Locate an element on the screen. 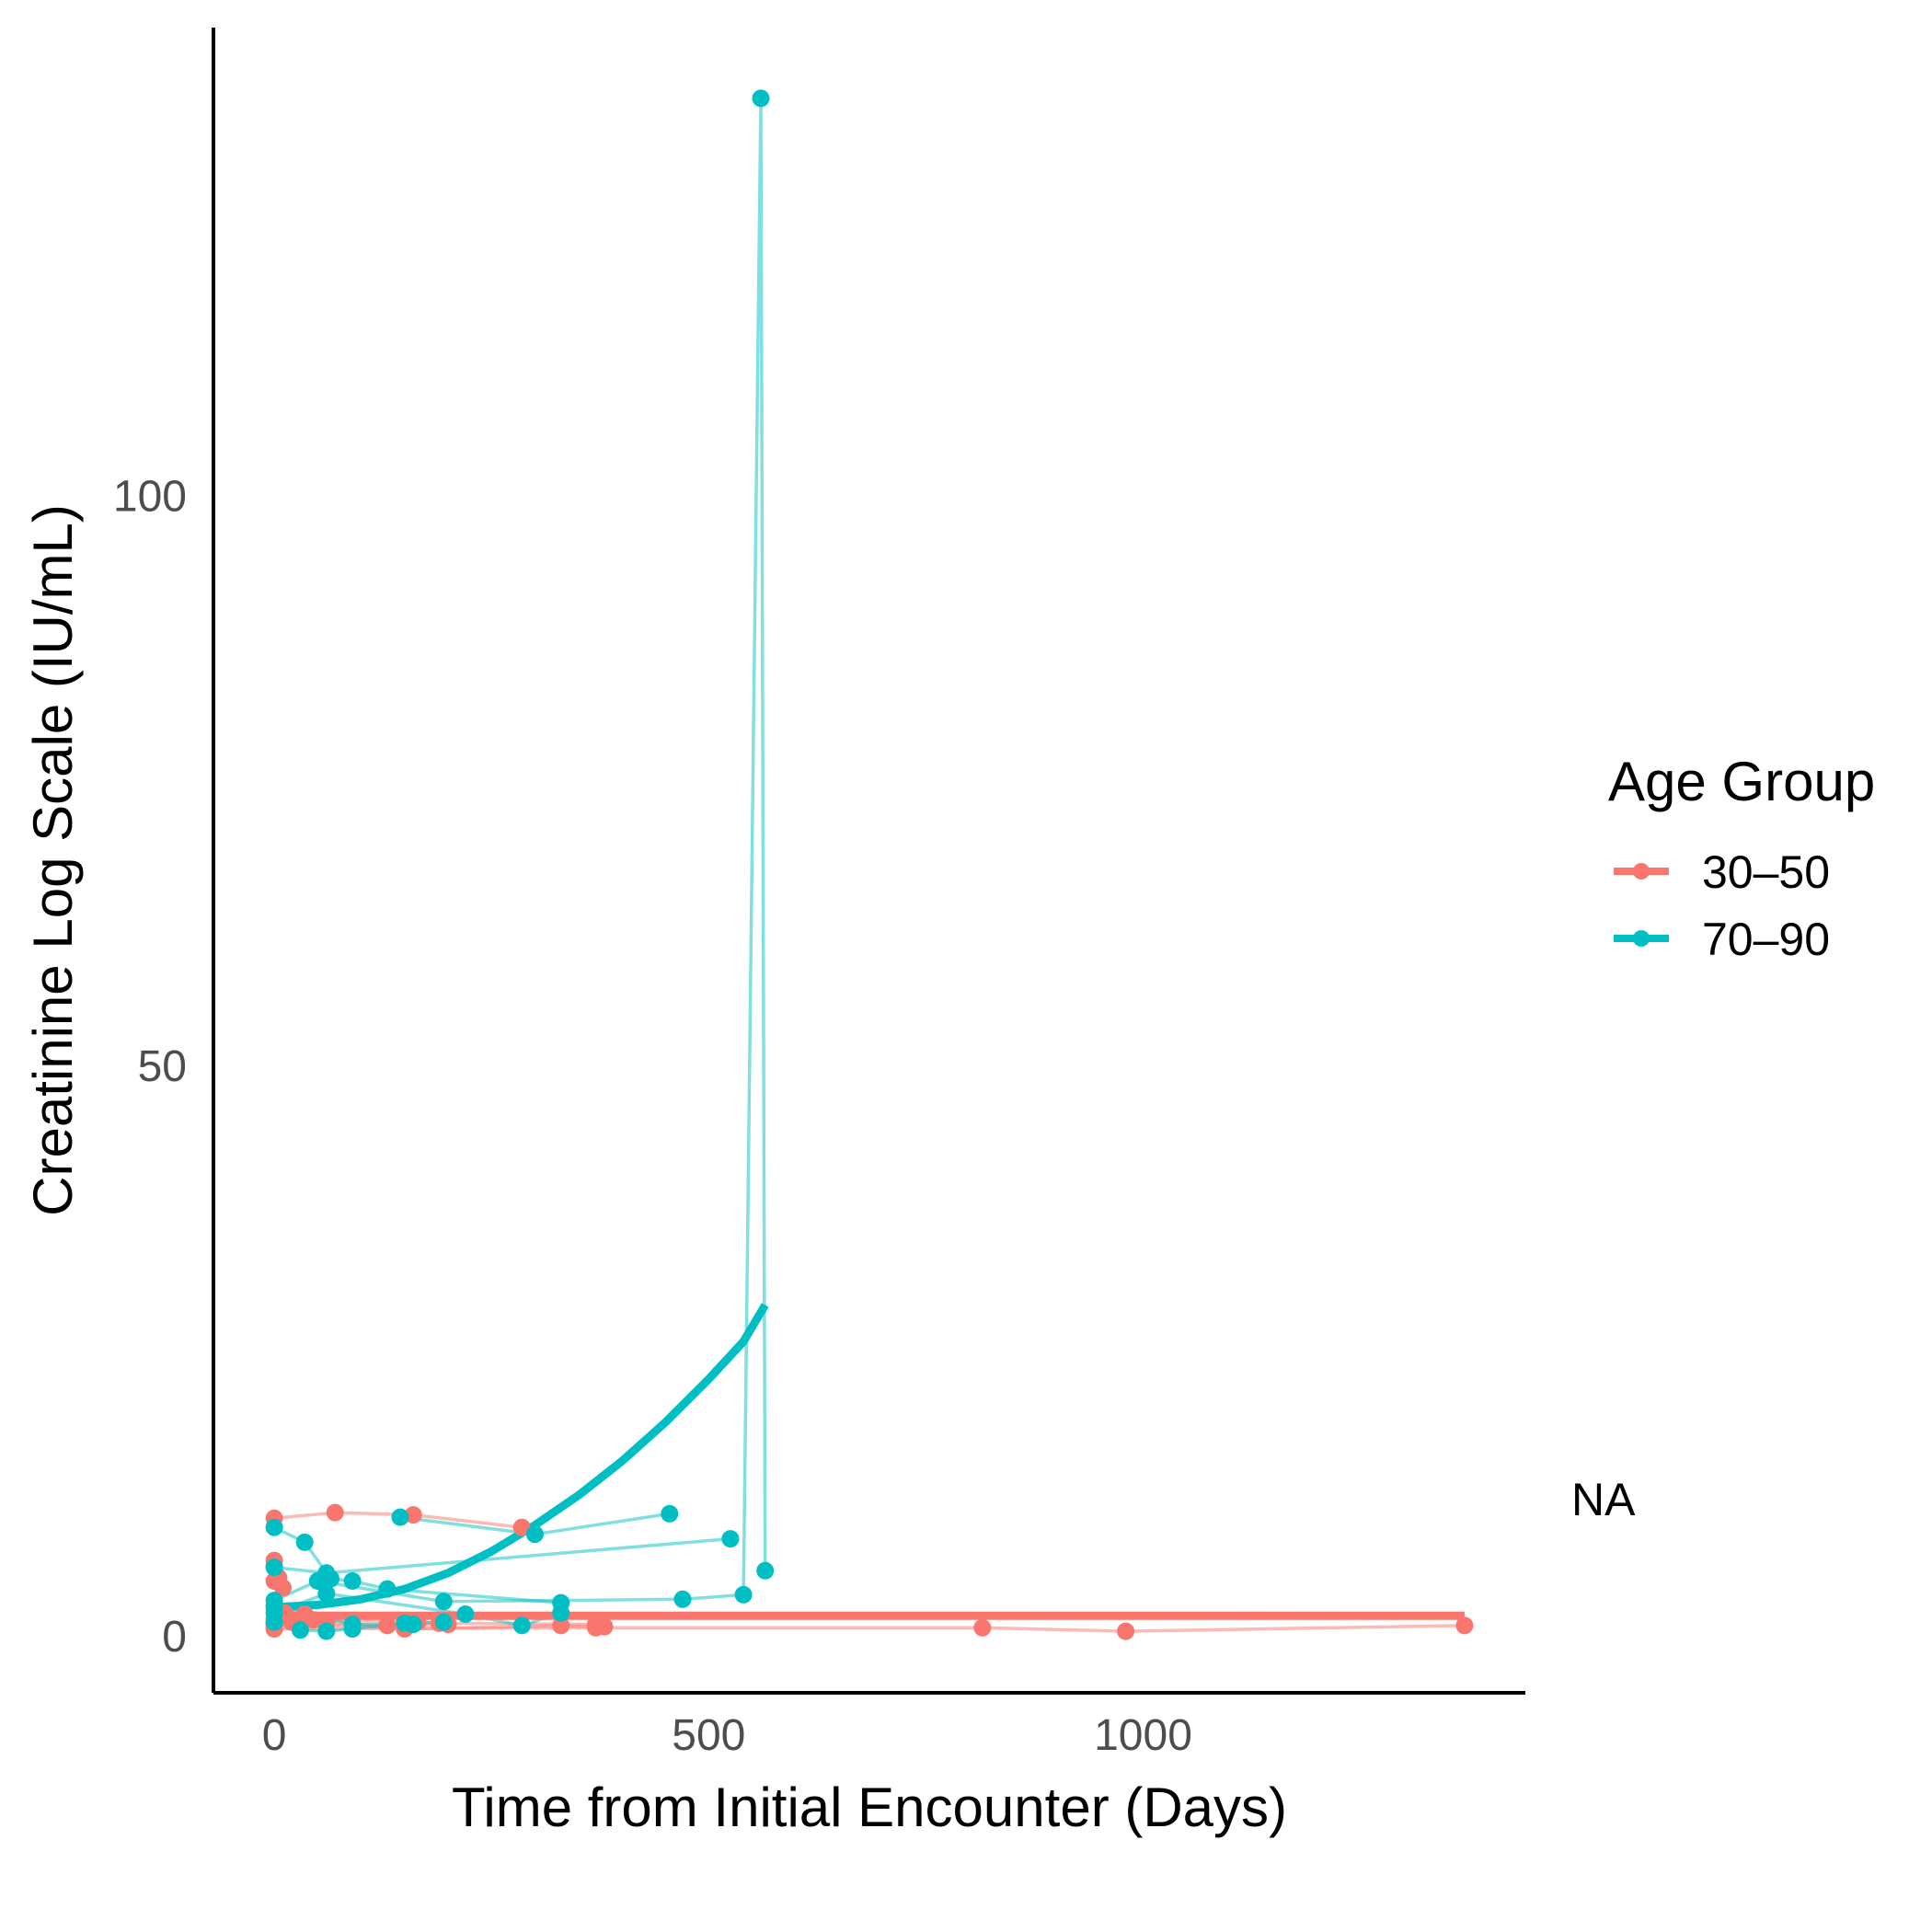 The height and width of the screenshot is (1932, 1932). x-tick-label: 500 is located at coordinates (708, 1735).